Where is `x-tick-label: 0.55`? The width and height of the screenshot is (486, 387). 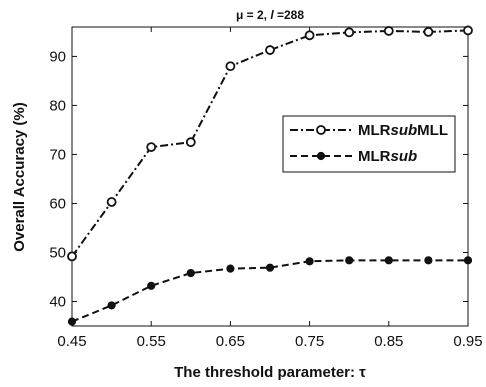
x-tick-label: 0.55 is located at coordinates (151, 341).